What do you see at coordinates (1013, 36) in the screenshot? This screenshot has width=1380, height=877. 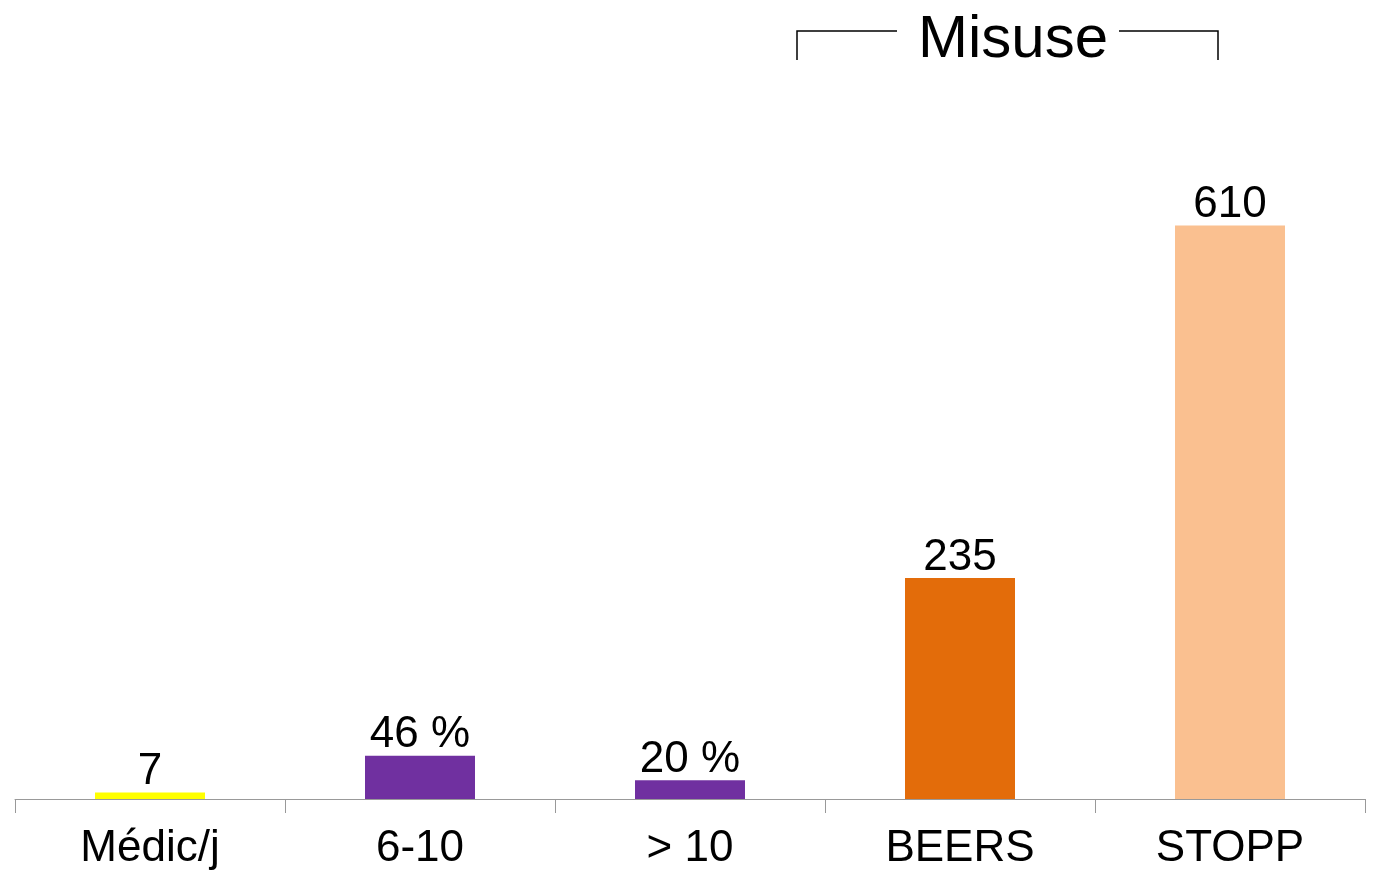 I see `text: Misuse` at bounding box center [1013, 36].